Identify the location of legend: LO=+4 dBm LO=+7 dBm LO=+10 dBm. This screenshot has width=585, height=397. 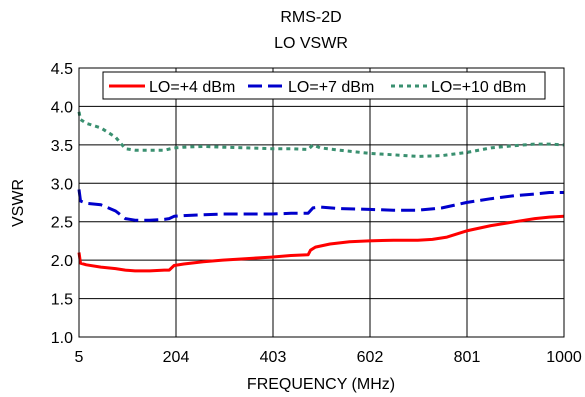
(324, 85).